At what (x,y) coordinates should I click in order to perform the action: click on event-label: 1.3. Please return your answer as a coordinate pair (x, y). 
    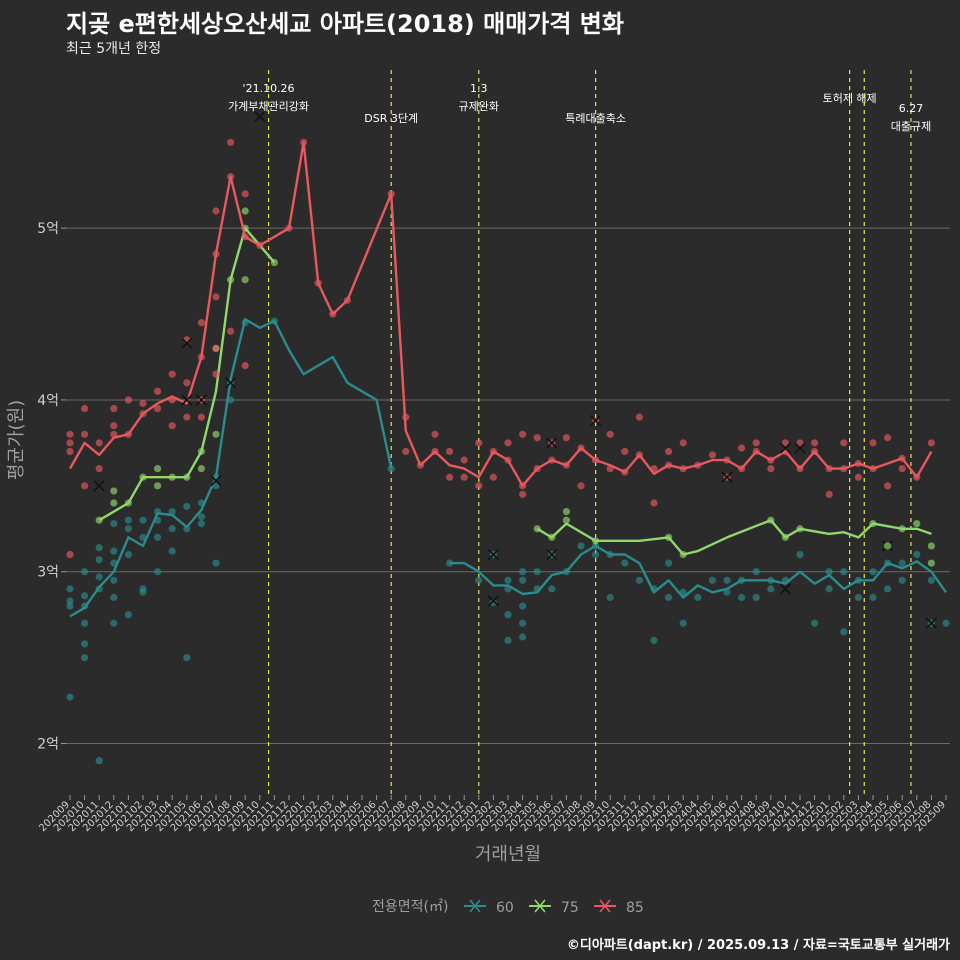
    Looking at the image, I should click on (479, 88).